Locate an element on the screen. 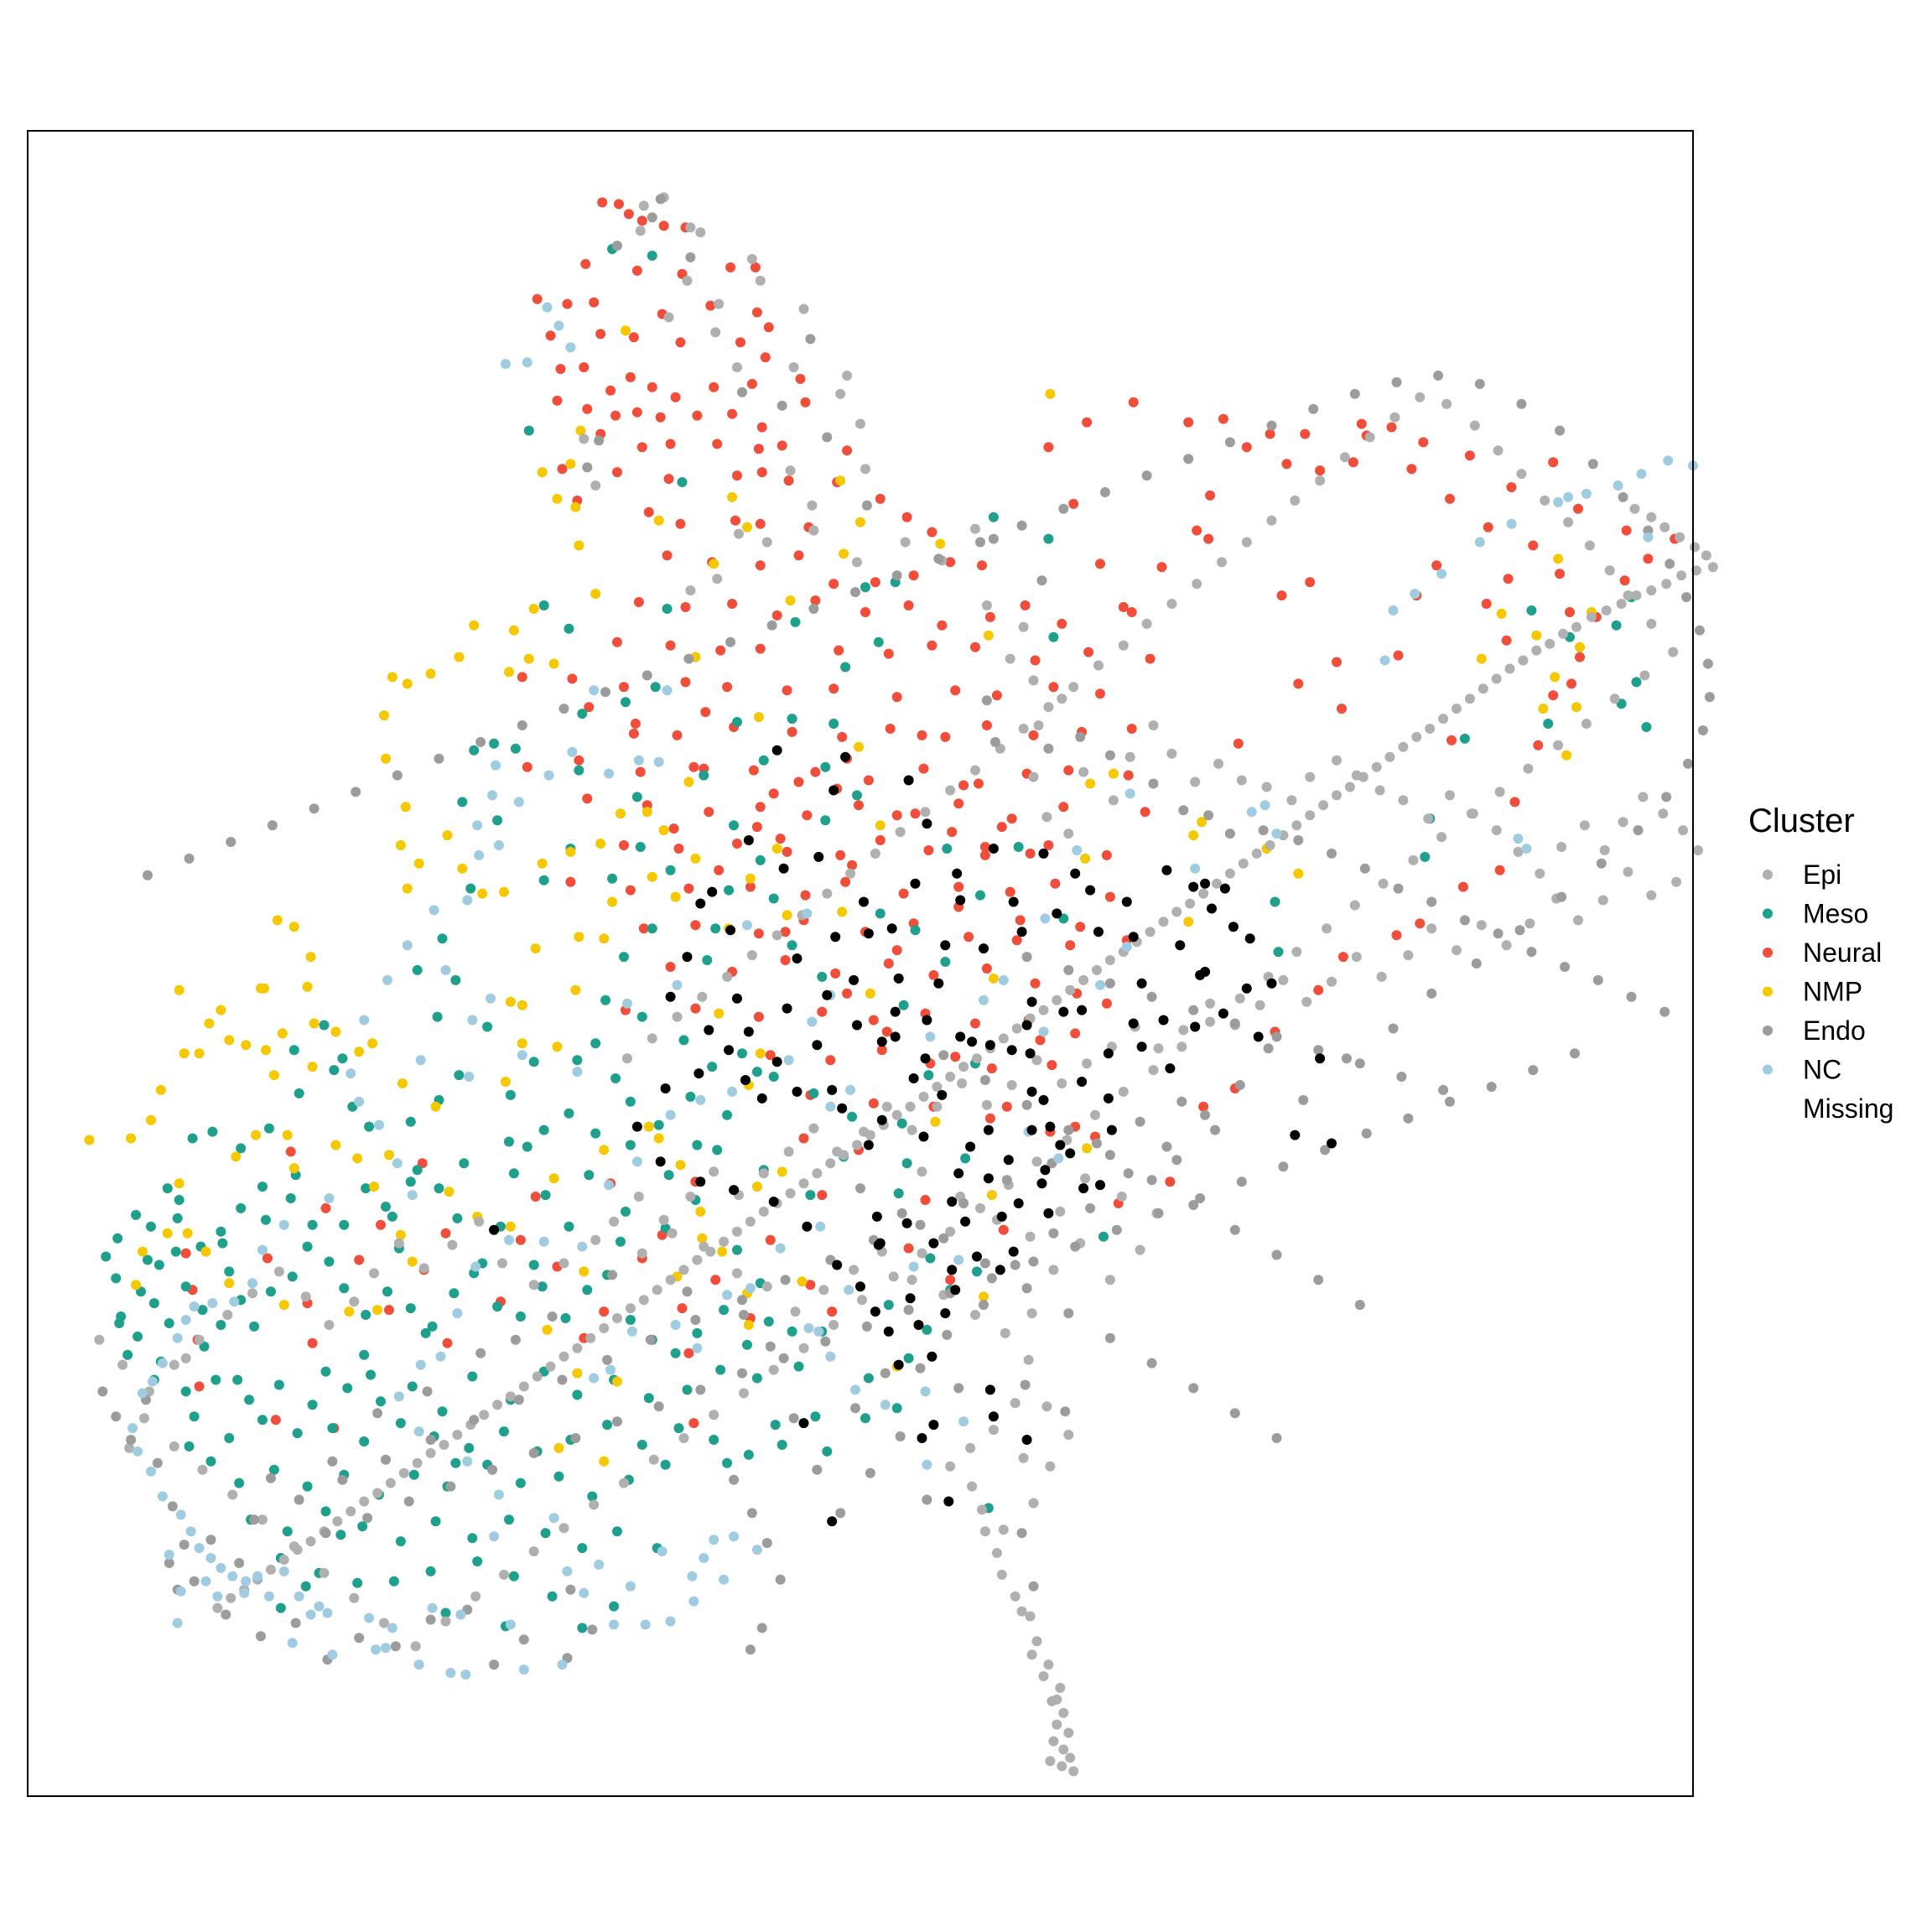  legend-marker-neural is located at coordinates (1768, 953).